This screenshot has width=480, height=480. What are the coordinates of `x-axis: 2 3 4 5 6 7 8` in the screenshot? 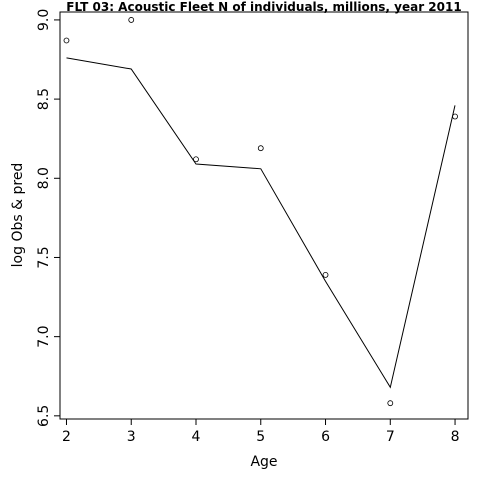 It's located at (261, 432).